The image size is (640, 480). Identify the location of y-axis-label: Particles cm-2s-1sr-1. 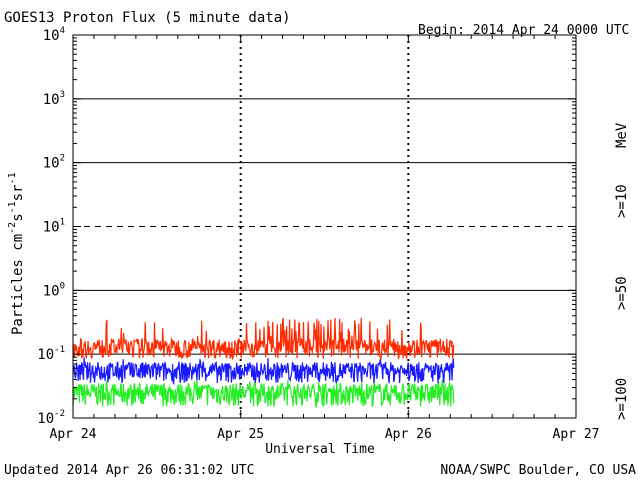
(16, 253).